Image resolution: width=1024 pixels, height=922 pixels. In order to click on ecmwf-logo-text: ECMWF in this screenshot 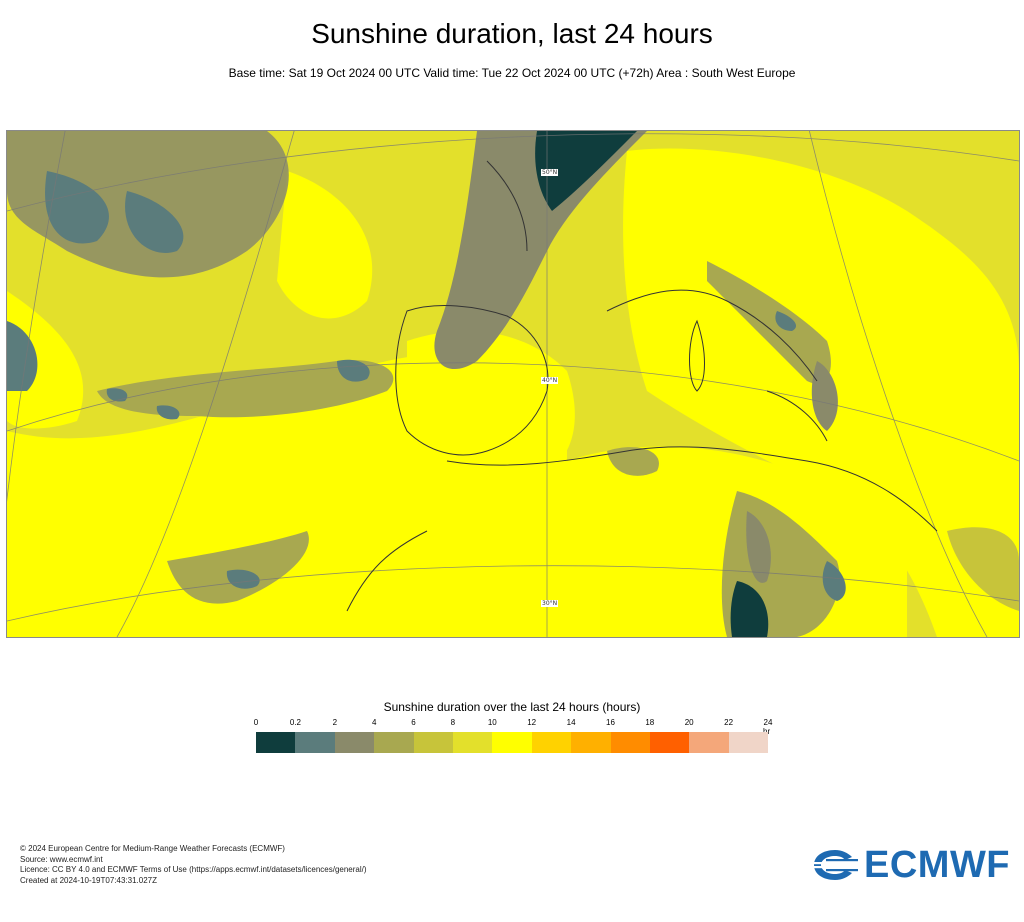, I will do `click(937, 864)`.